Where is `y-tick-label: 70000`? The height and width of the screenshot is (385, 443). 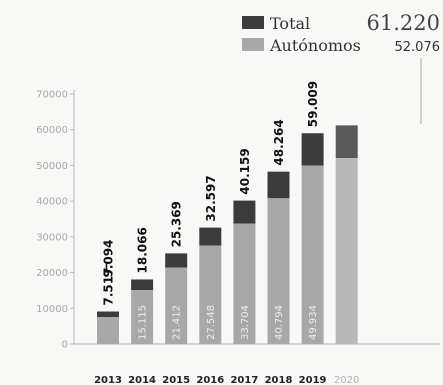
y-tick-label: 70000 is located at coordinates (52, 95).